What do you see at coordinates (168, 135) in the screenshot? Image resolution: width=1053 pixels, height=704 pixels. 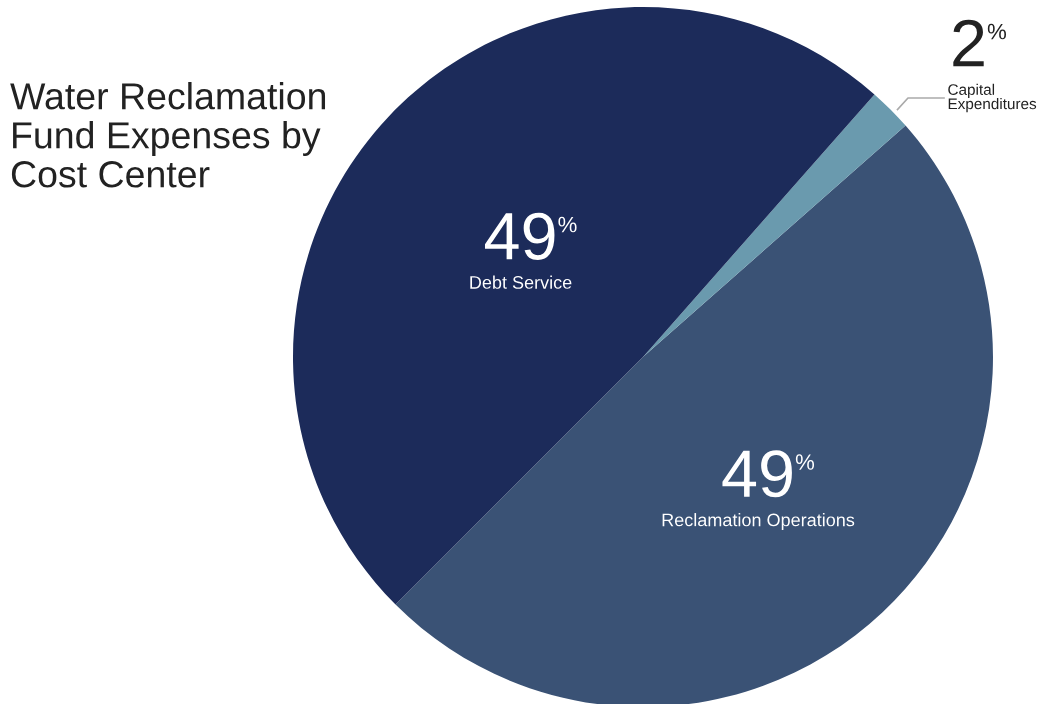 I see `text: Water Reclamation Fund Expenses by Cost Center` at bounding box center [168, 135].